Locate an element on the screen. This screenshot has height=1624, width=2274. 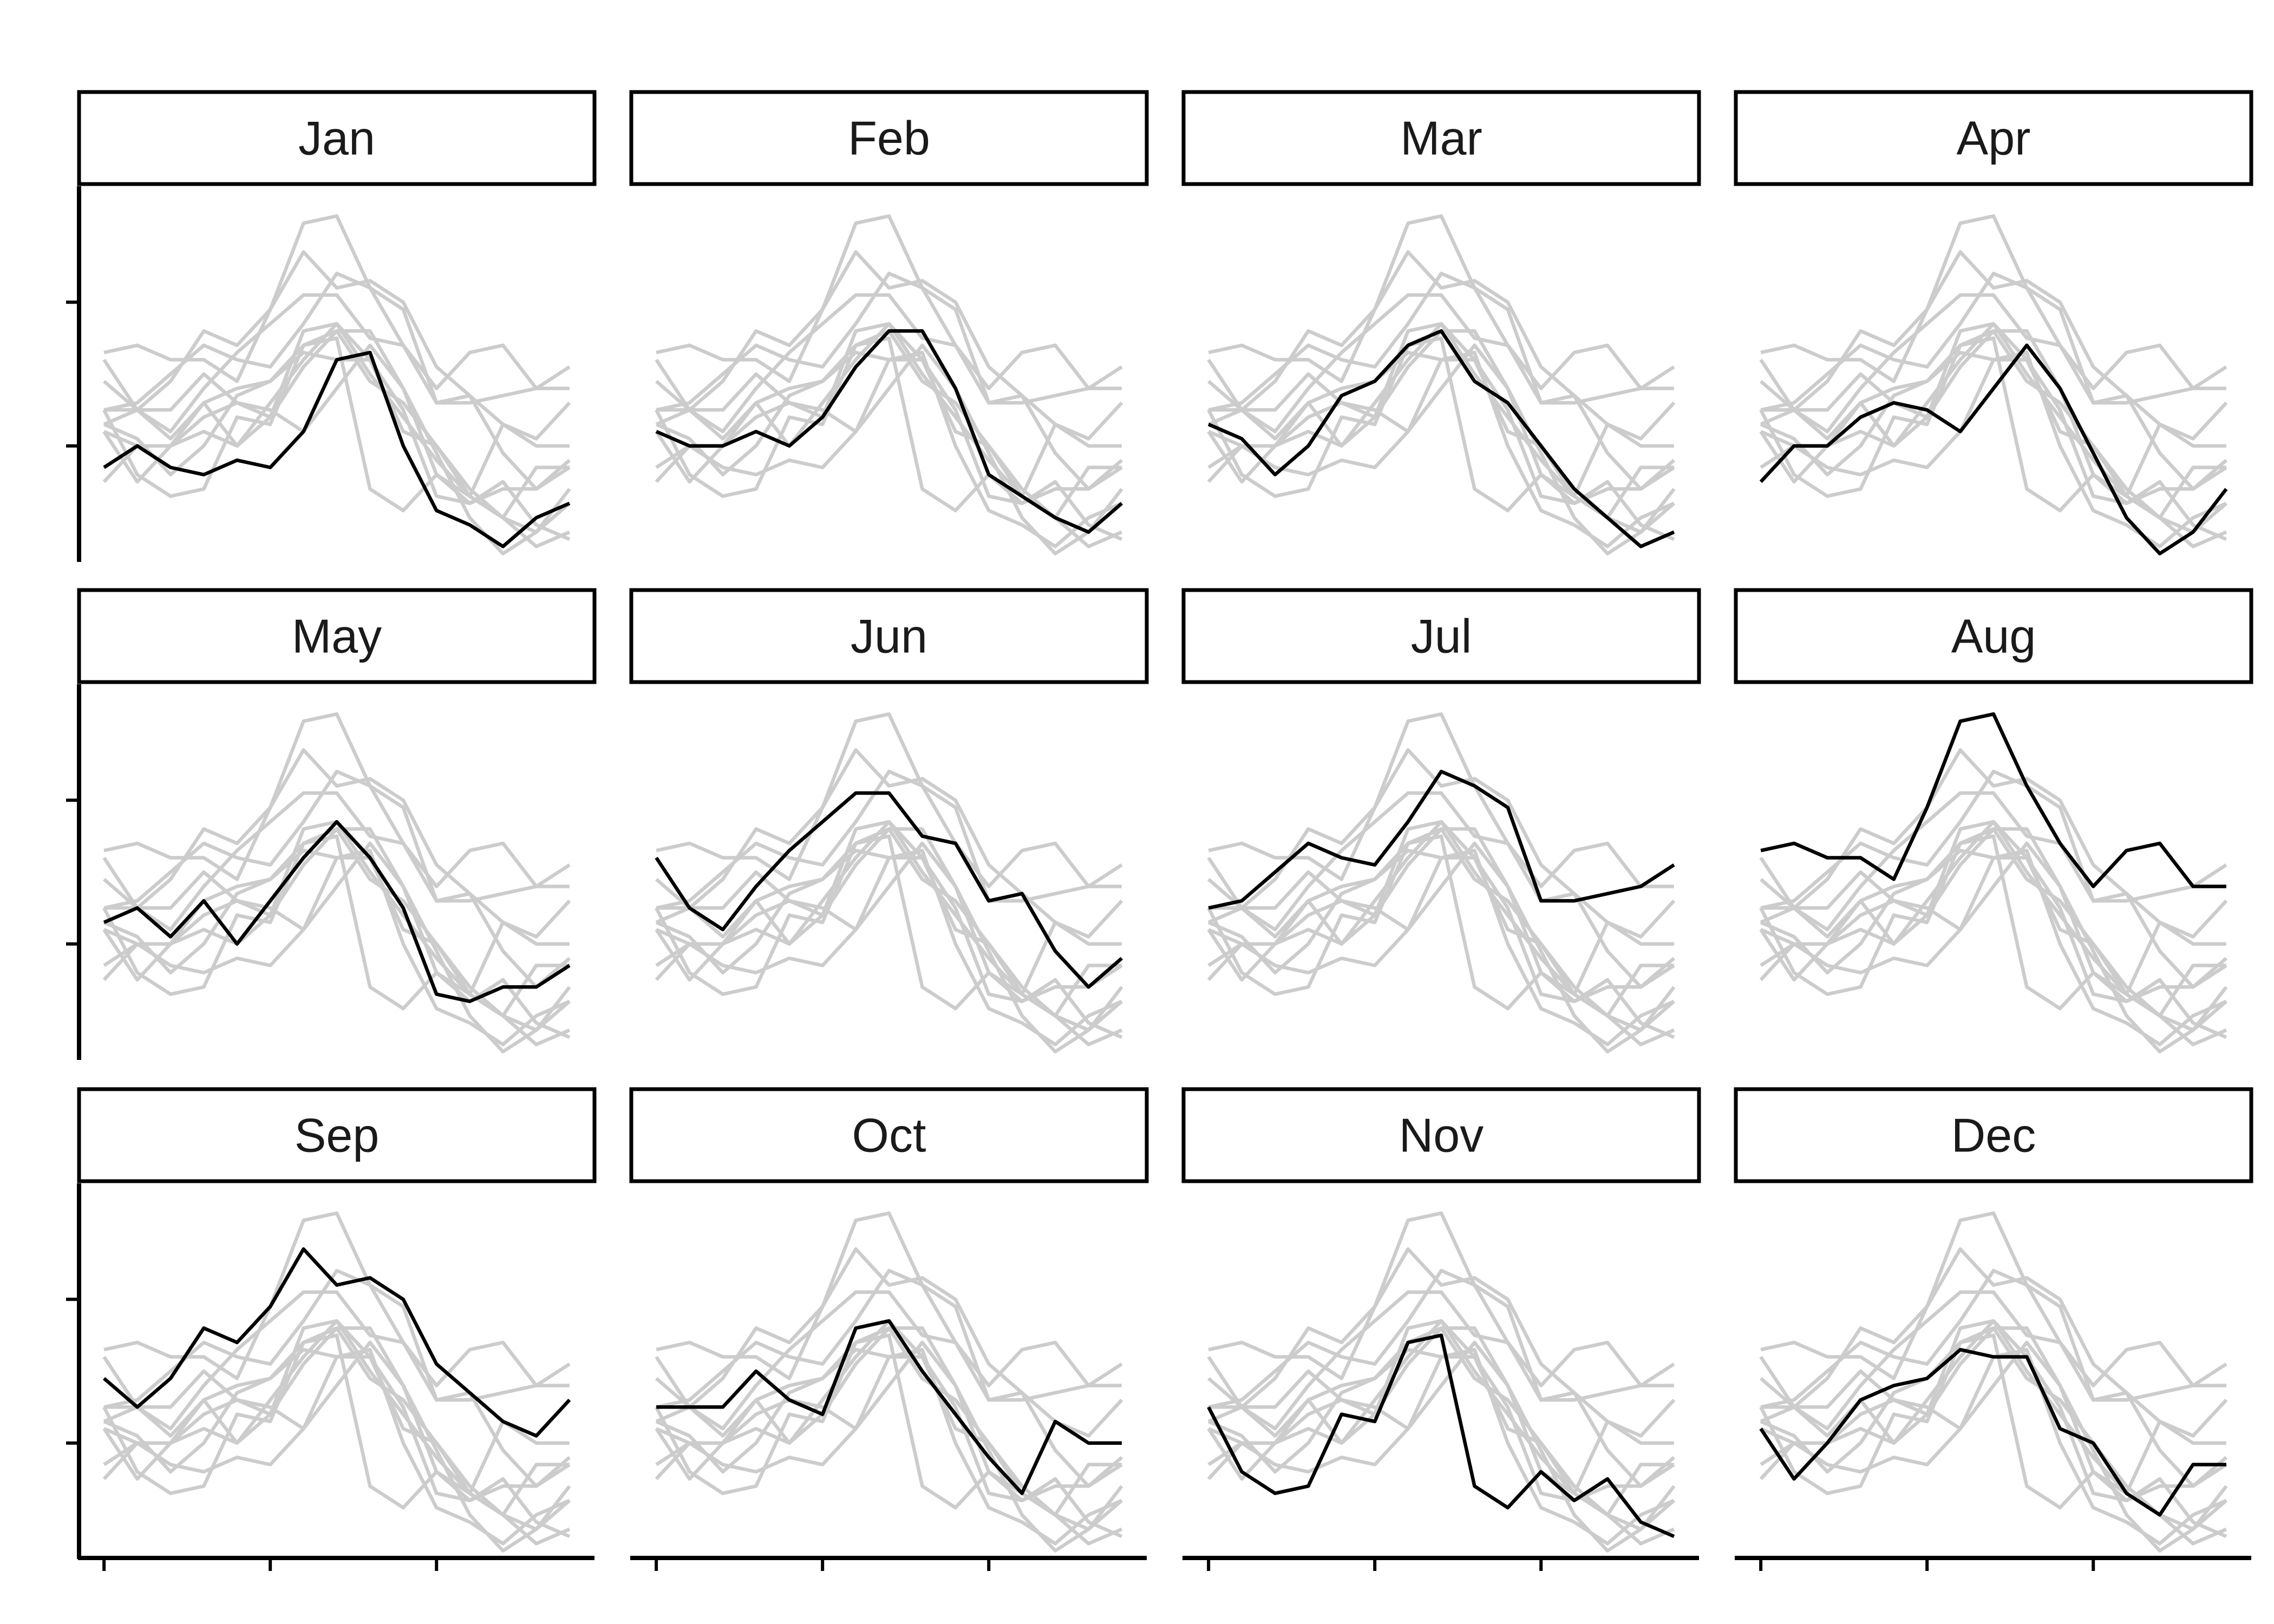
facet-panel-apr: Apr is located at coordinates (1994, 322).